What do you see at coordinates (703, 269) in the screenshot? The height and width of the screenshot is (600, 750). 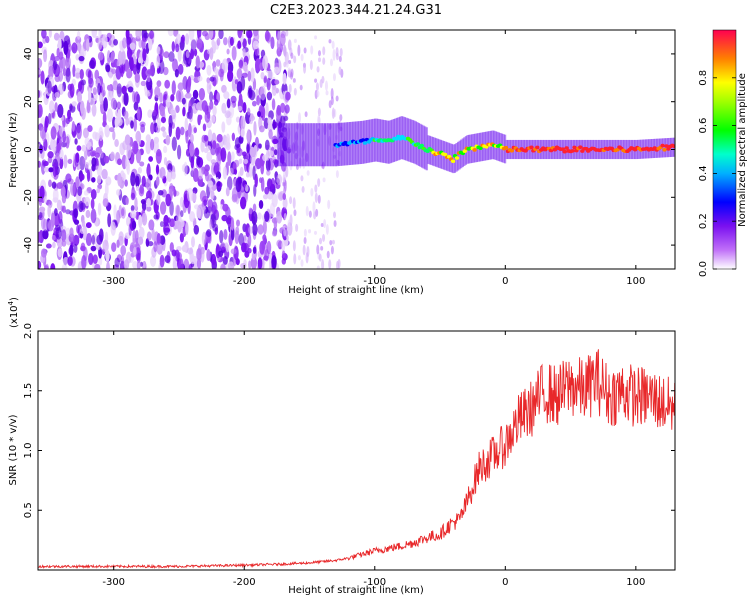 I see `colorbar-tick-label: 0.0` at bounding box center [703, 269].